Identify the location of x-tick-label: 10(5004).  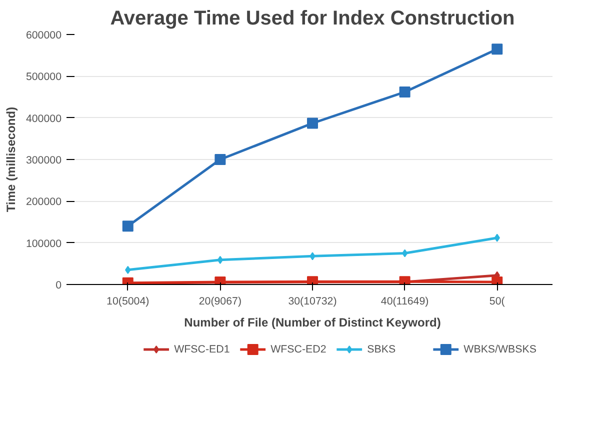
(128, 302).